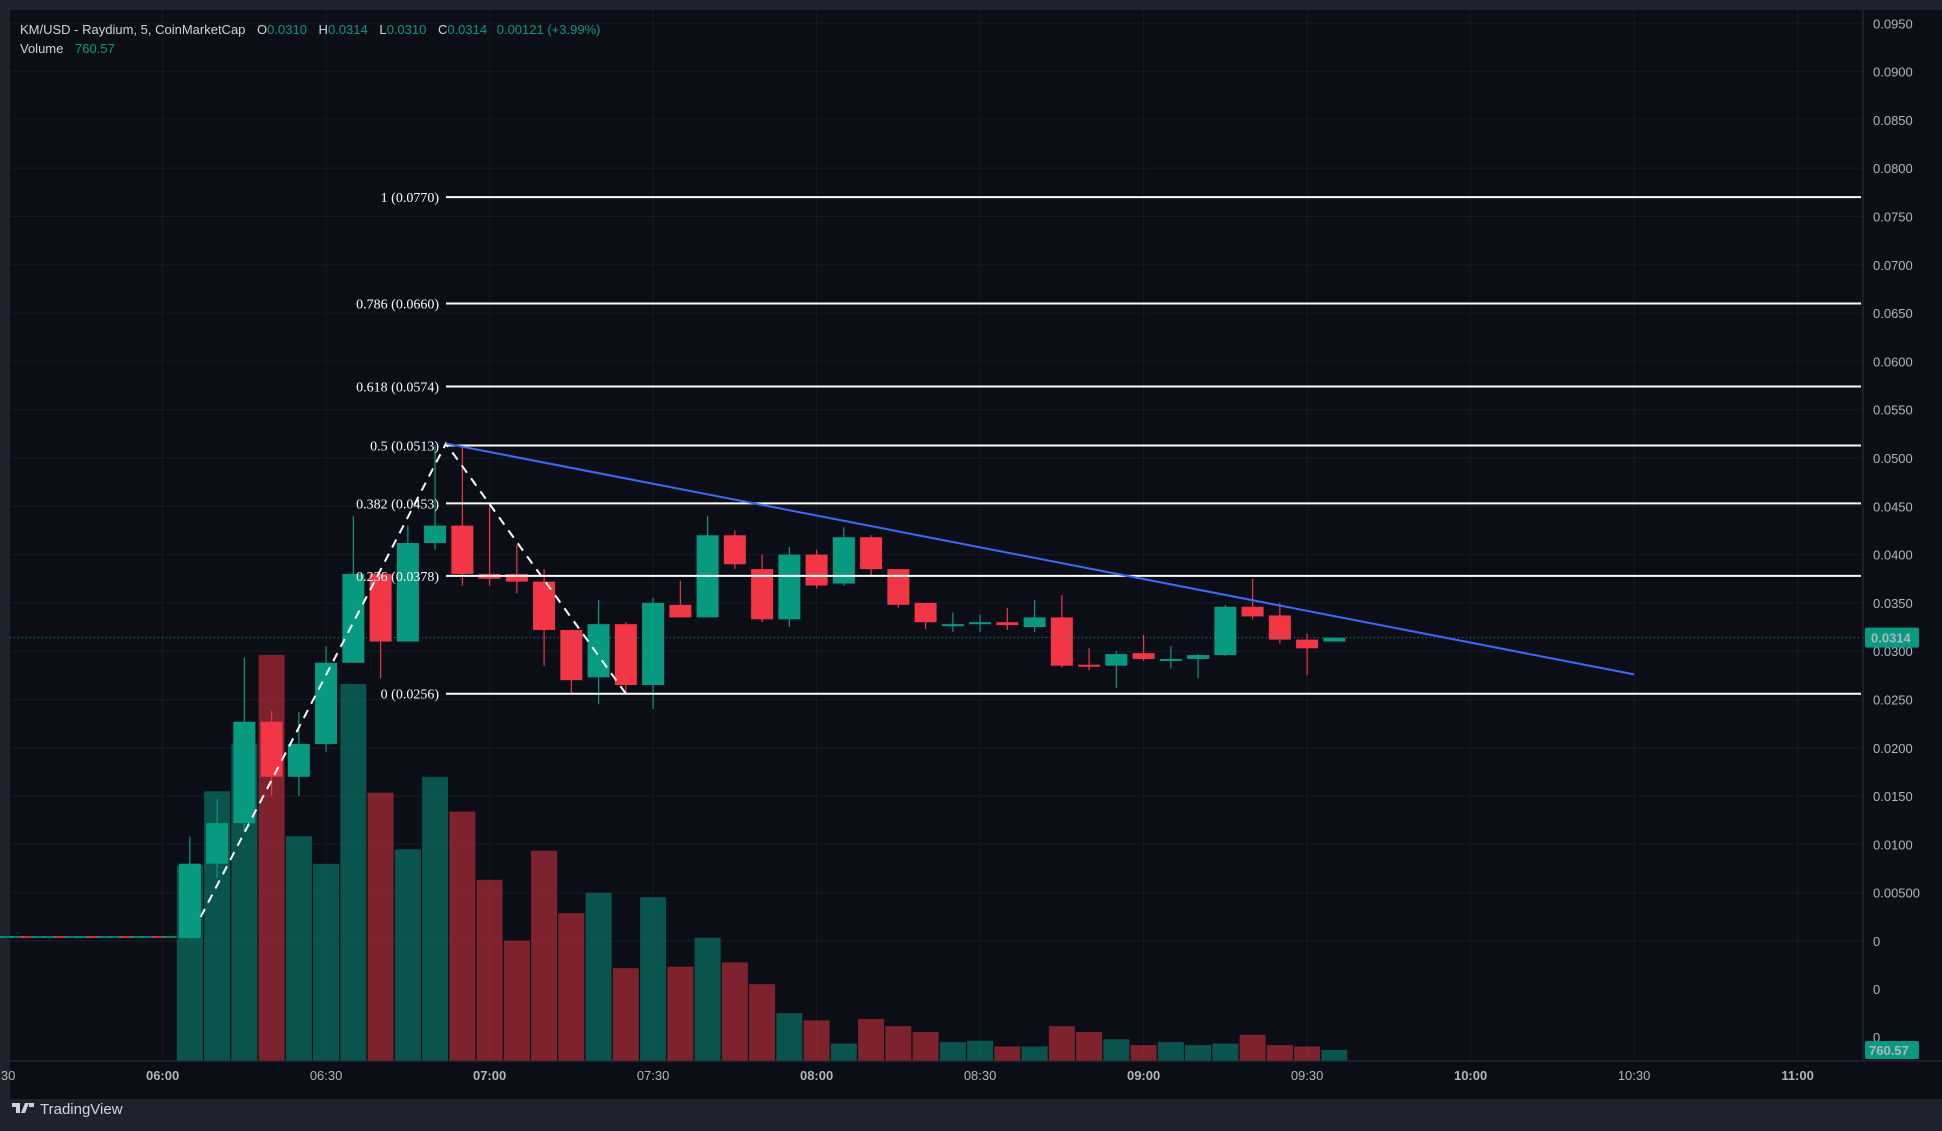 This screenshot has height=1131, width=1942. What do you see at coordinates (1893, 796) in the screenshot?
I see `price-tick-label: 0.0150` at bounding box center [1893, 796].